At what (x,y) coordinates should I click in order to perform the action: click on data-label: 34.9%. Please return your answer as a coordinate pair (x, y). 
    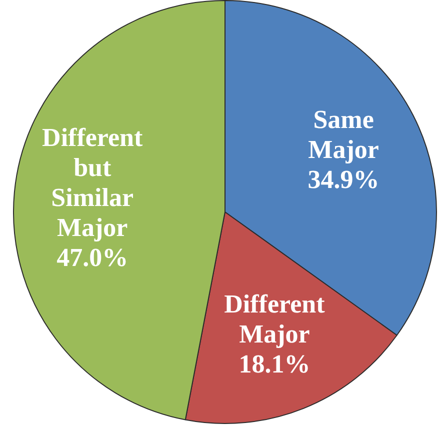
    Looking at the image, I should click on (344, 179).